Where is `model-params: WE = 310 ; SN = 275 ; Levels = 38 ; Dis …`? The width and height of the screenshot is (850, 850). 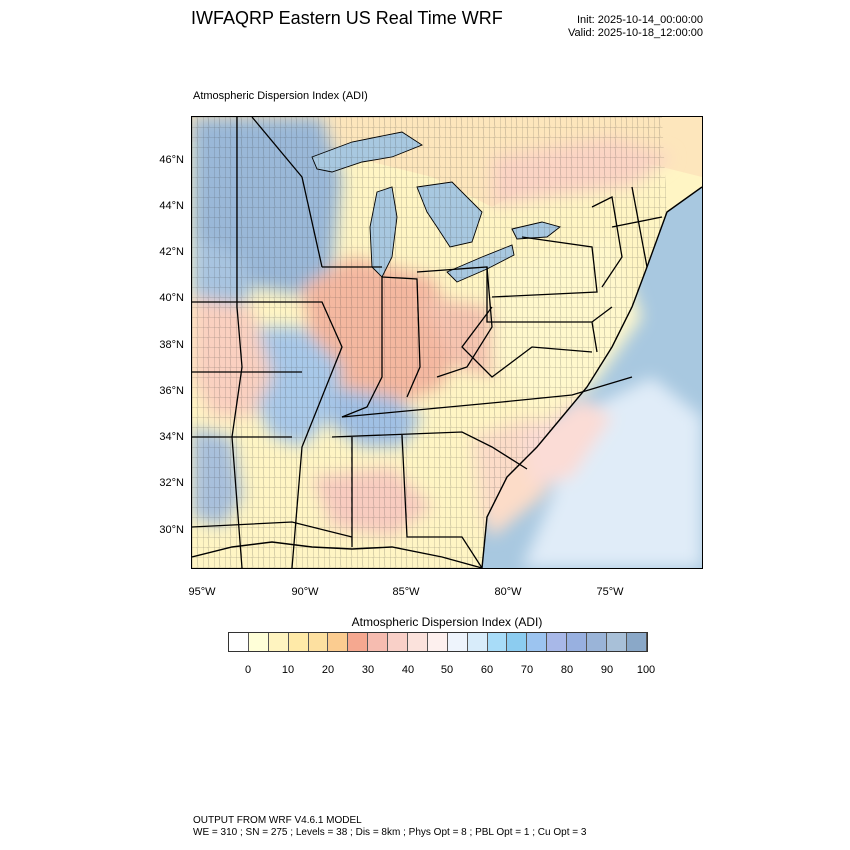 model-params: WE = 310 ; SN = 275 ; Levels = 38 ; Dis … is located at coordinates (390, 832).